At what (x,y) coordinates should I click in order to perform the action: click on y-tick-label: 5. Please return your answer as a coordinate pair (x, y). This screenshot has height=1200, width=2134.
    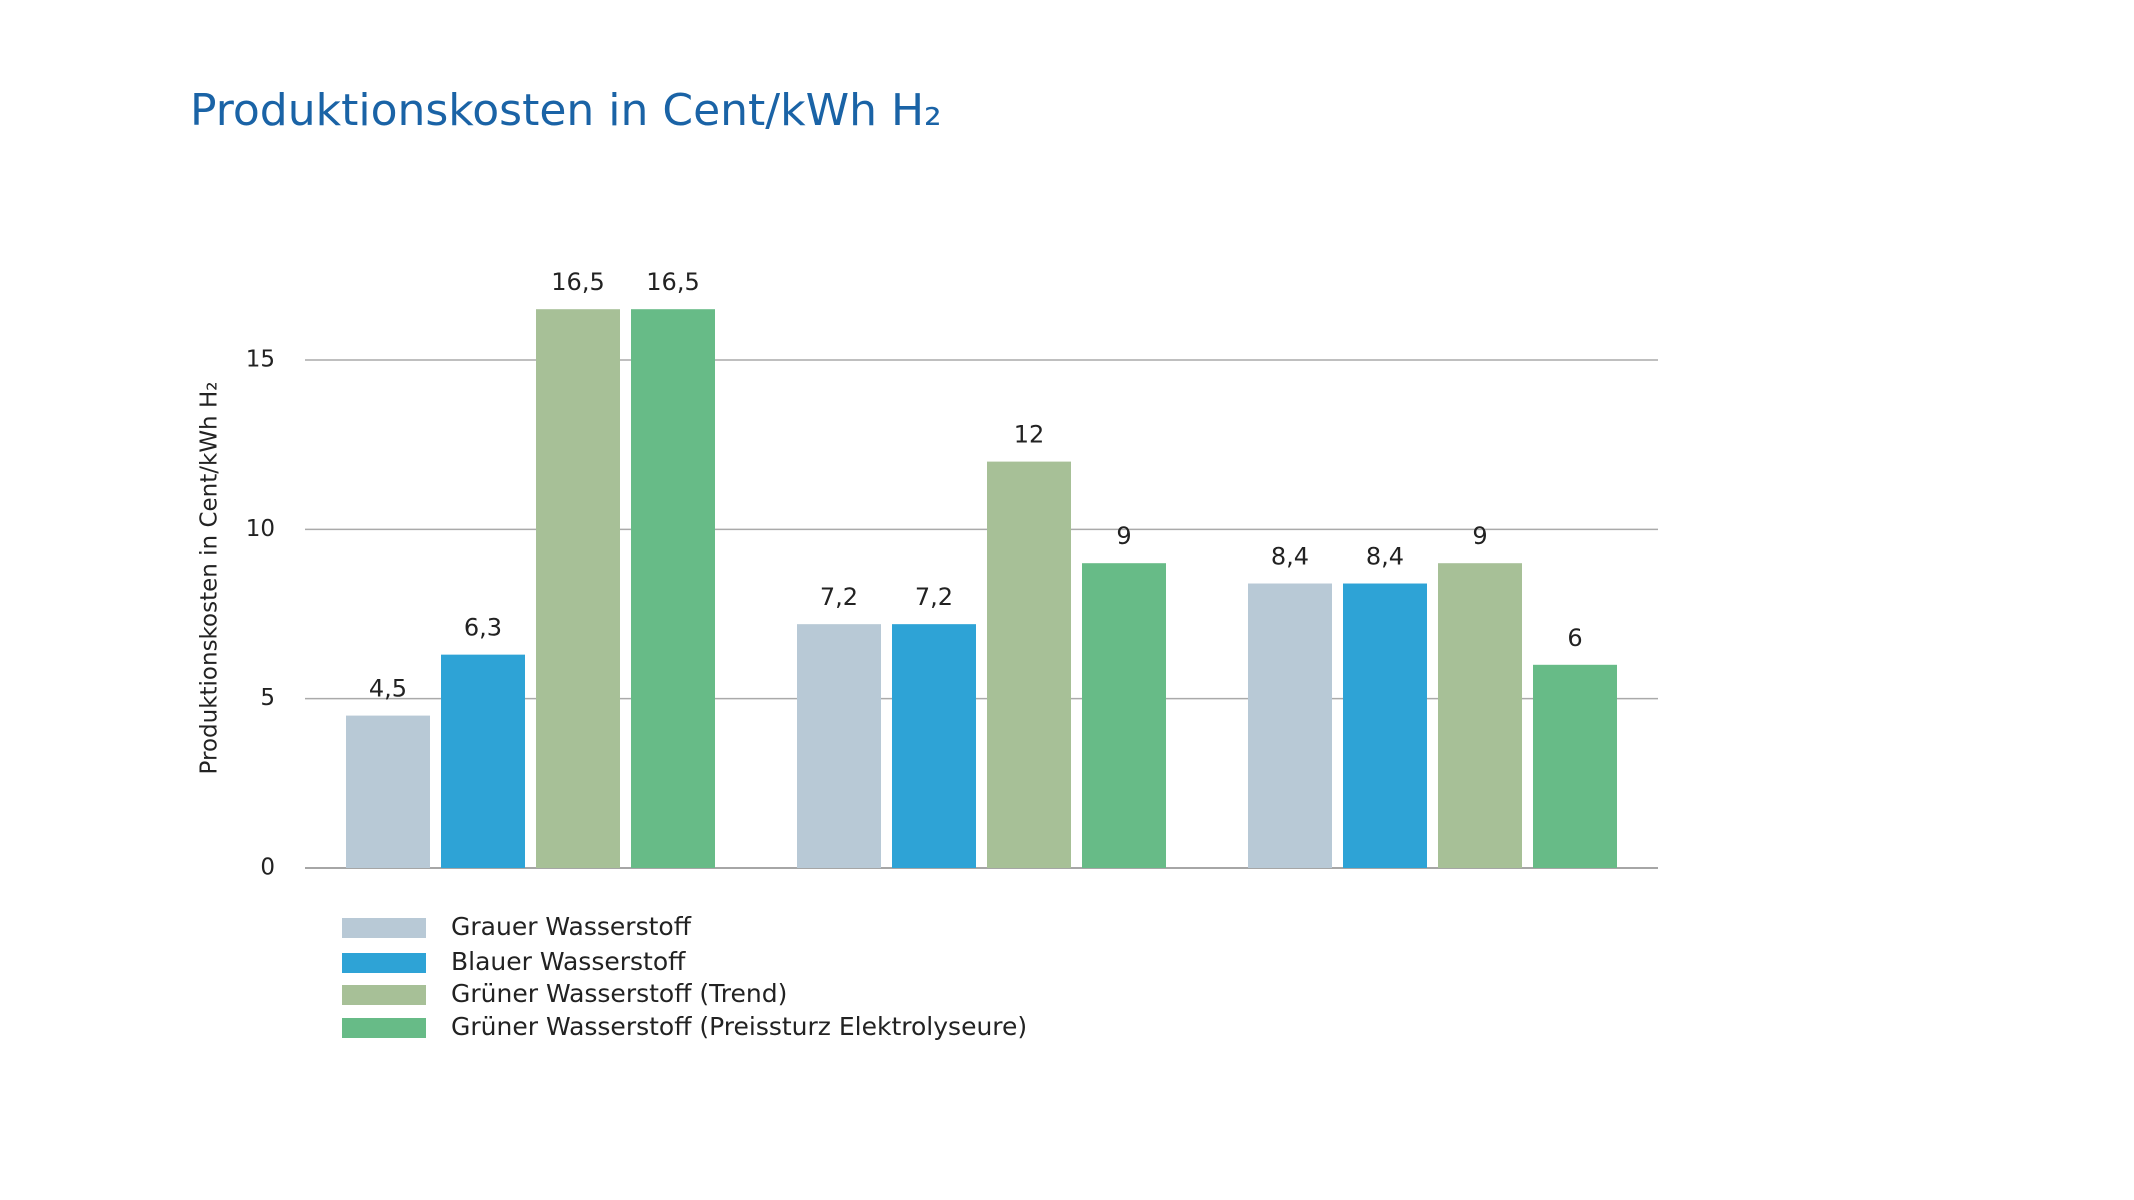
    Looking at the image, I should click on (267, 698).